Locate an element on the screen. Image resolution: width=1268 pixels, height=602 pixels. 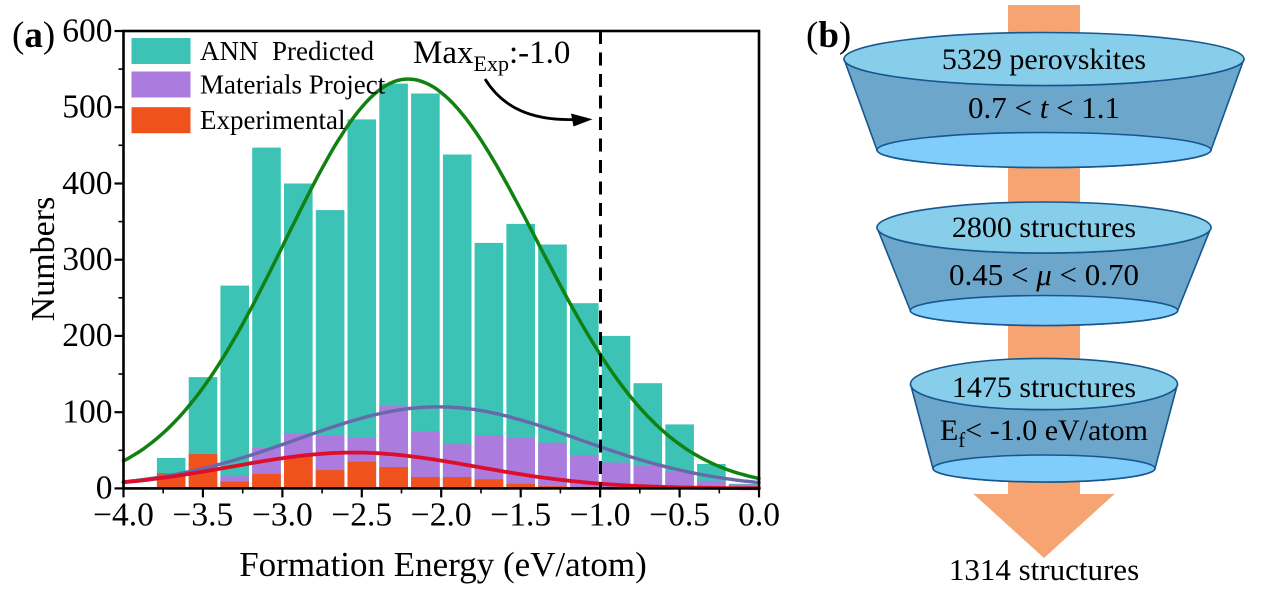
svg-text: 400 is located at coordinates (87, 183).